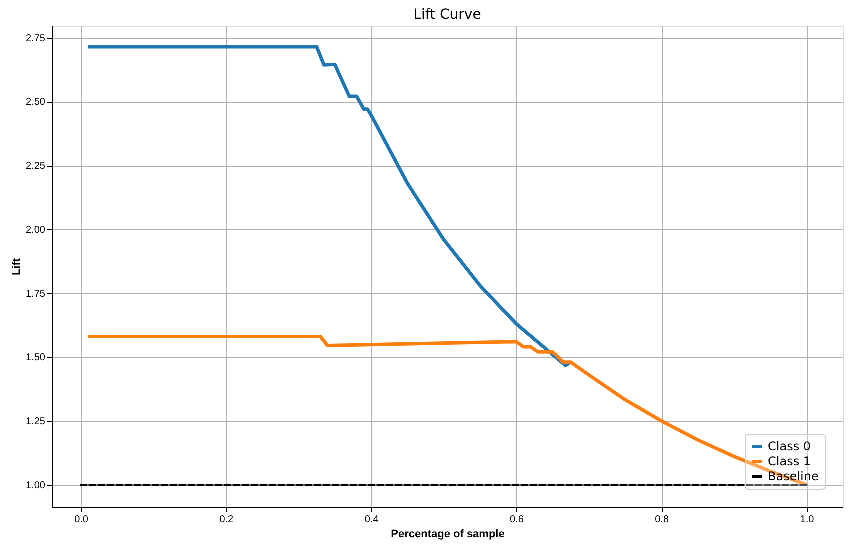  What do you see at coordinates (36, 358) in the screenshot?
I see `y-tick-label: 1.50` at bounding box center [36, 358].